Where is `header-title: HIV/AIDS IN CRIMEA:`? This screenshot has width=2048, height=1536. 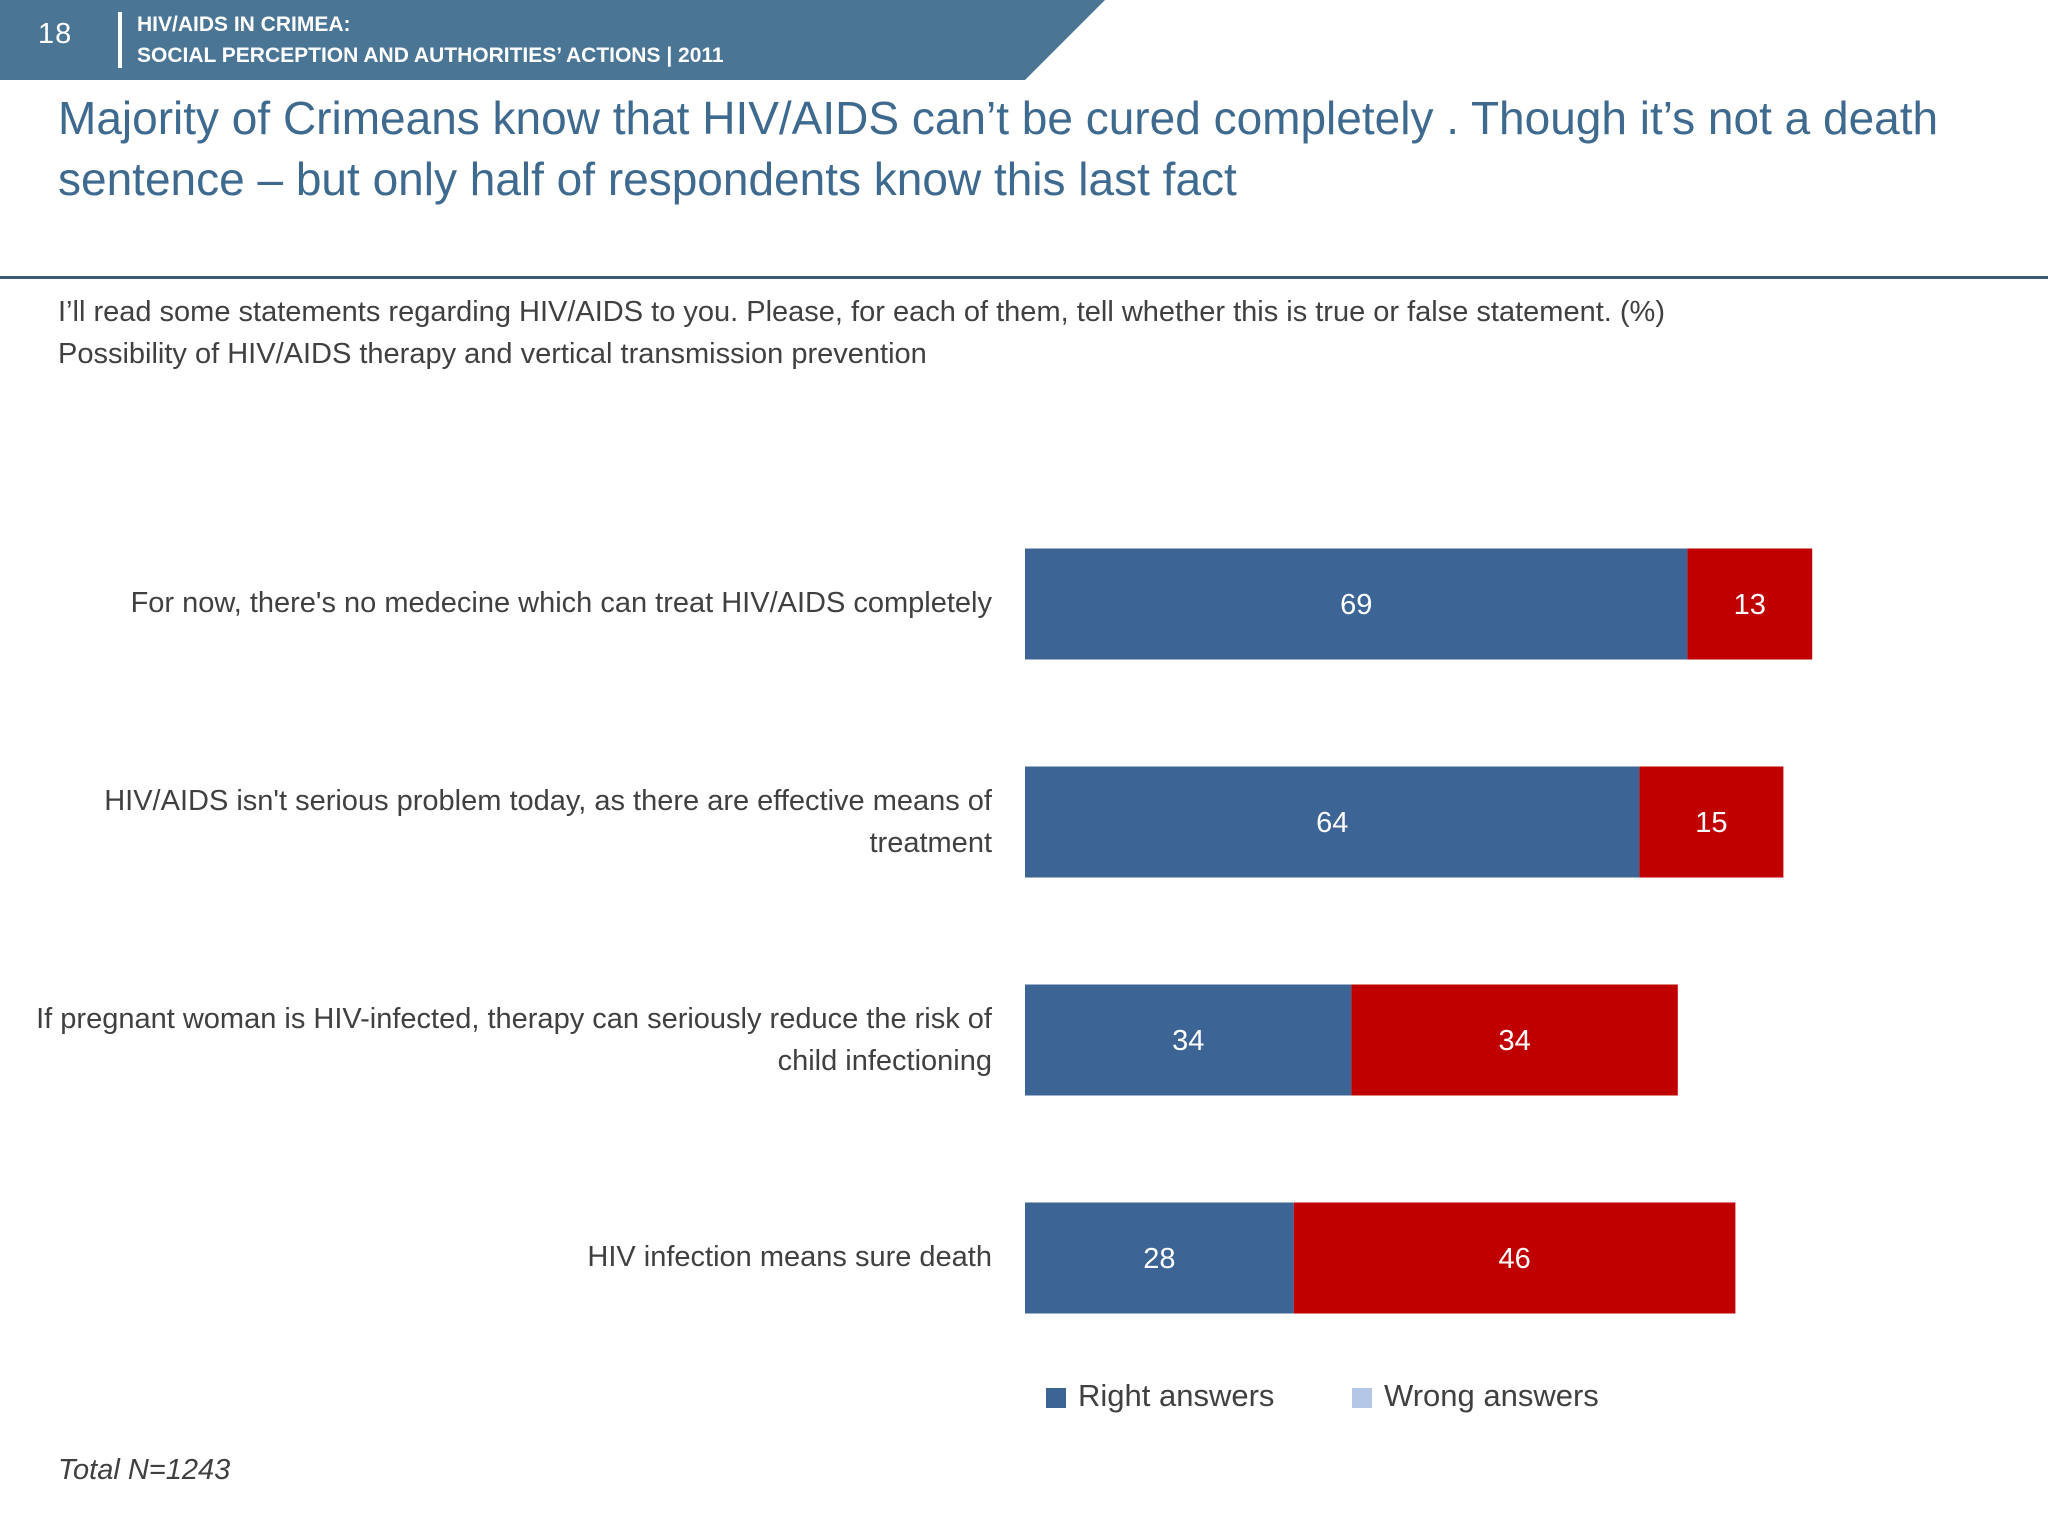 header-title: HIV/AIDS IN CRIMEA: is located at coordinates (244, 24).